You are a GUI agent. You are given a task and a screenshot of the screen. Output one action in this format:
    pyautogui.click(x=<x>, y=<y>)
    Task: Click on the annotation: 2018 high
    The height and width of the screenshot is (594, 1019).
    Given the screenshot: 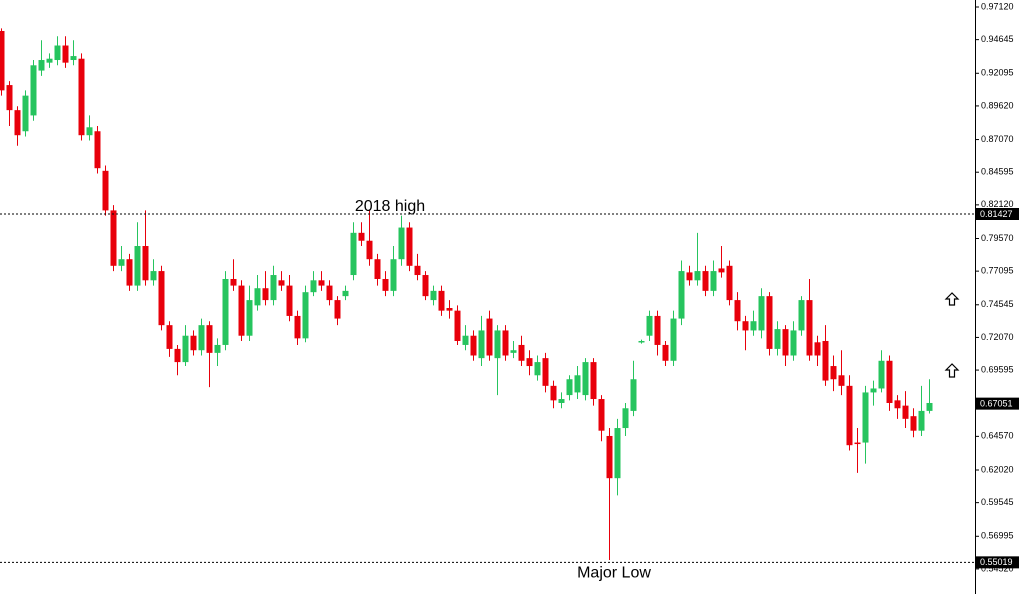 What is the action you would take?
    pyautogui.click(x=390, y=206)
    